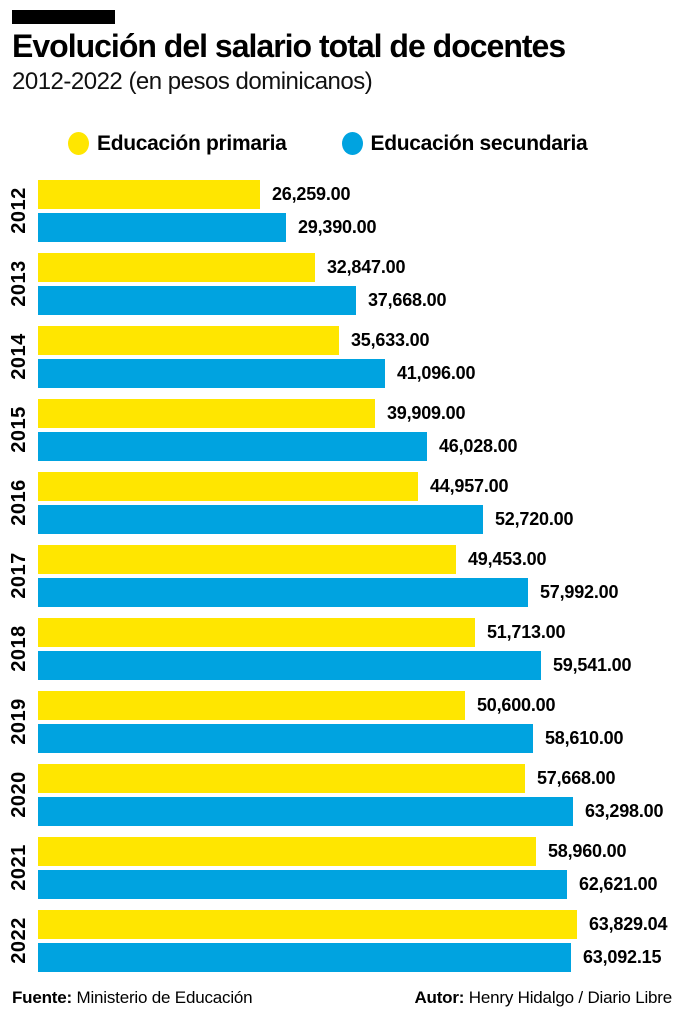  I want to click on year-label-text: 2017, so click(18, 575).